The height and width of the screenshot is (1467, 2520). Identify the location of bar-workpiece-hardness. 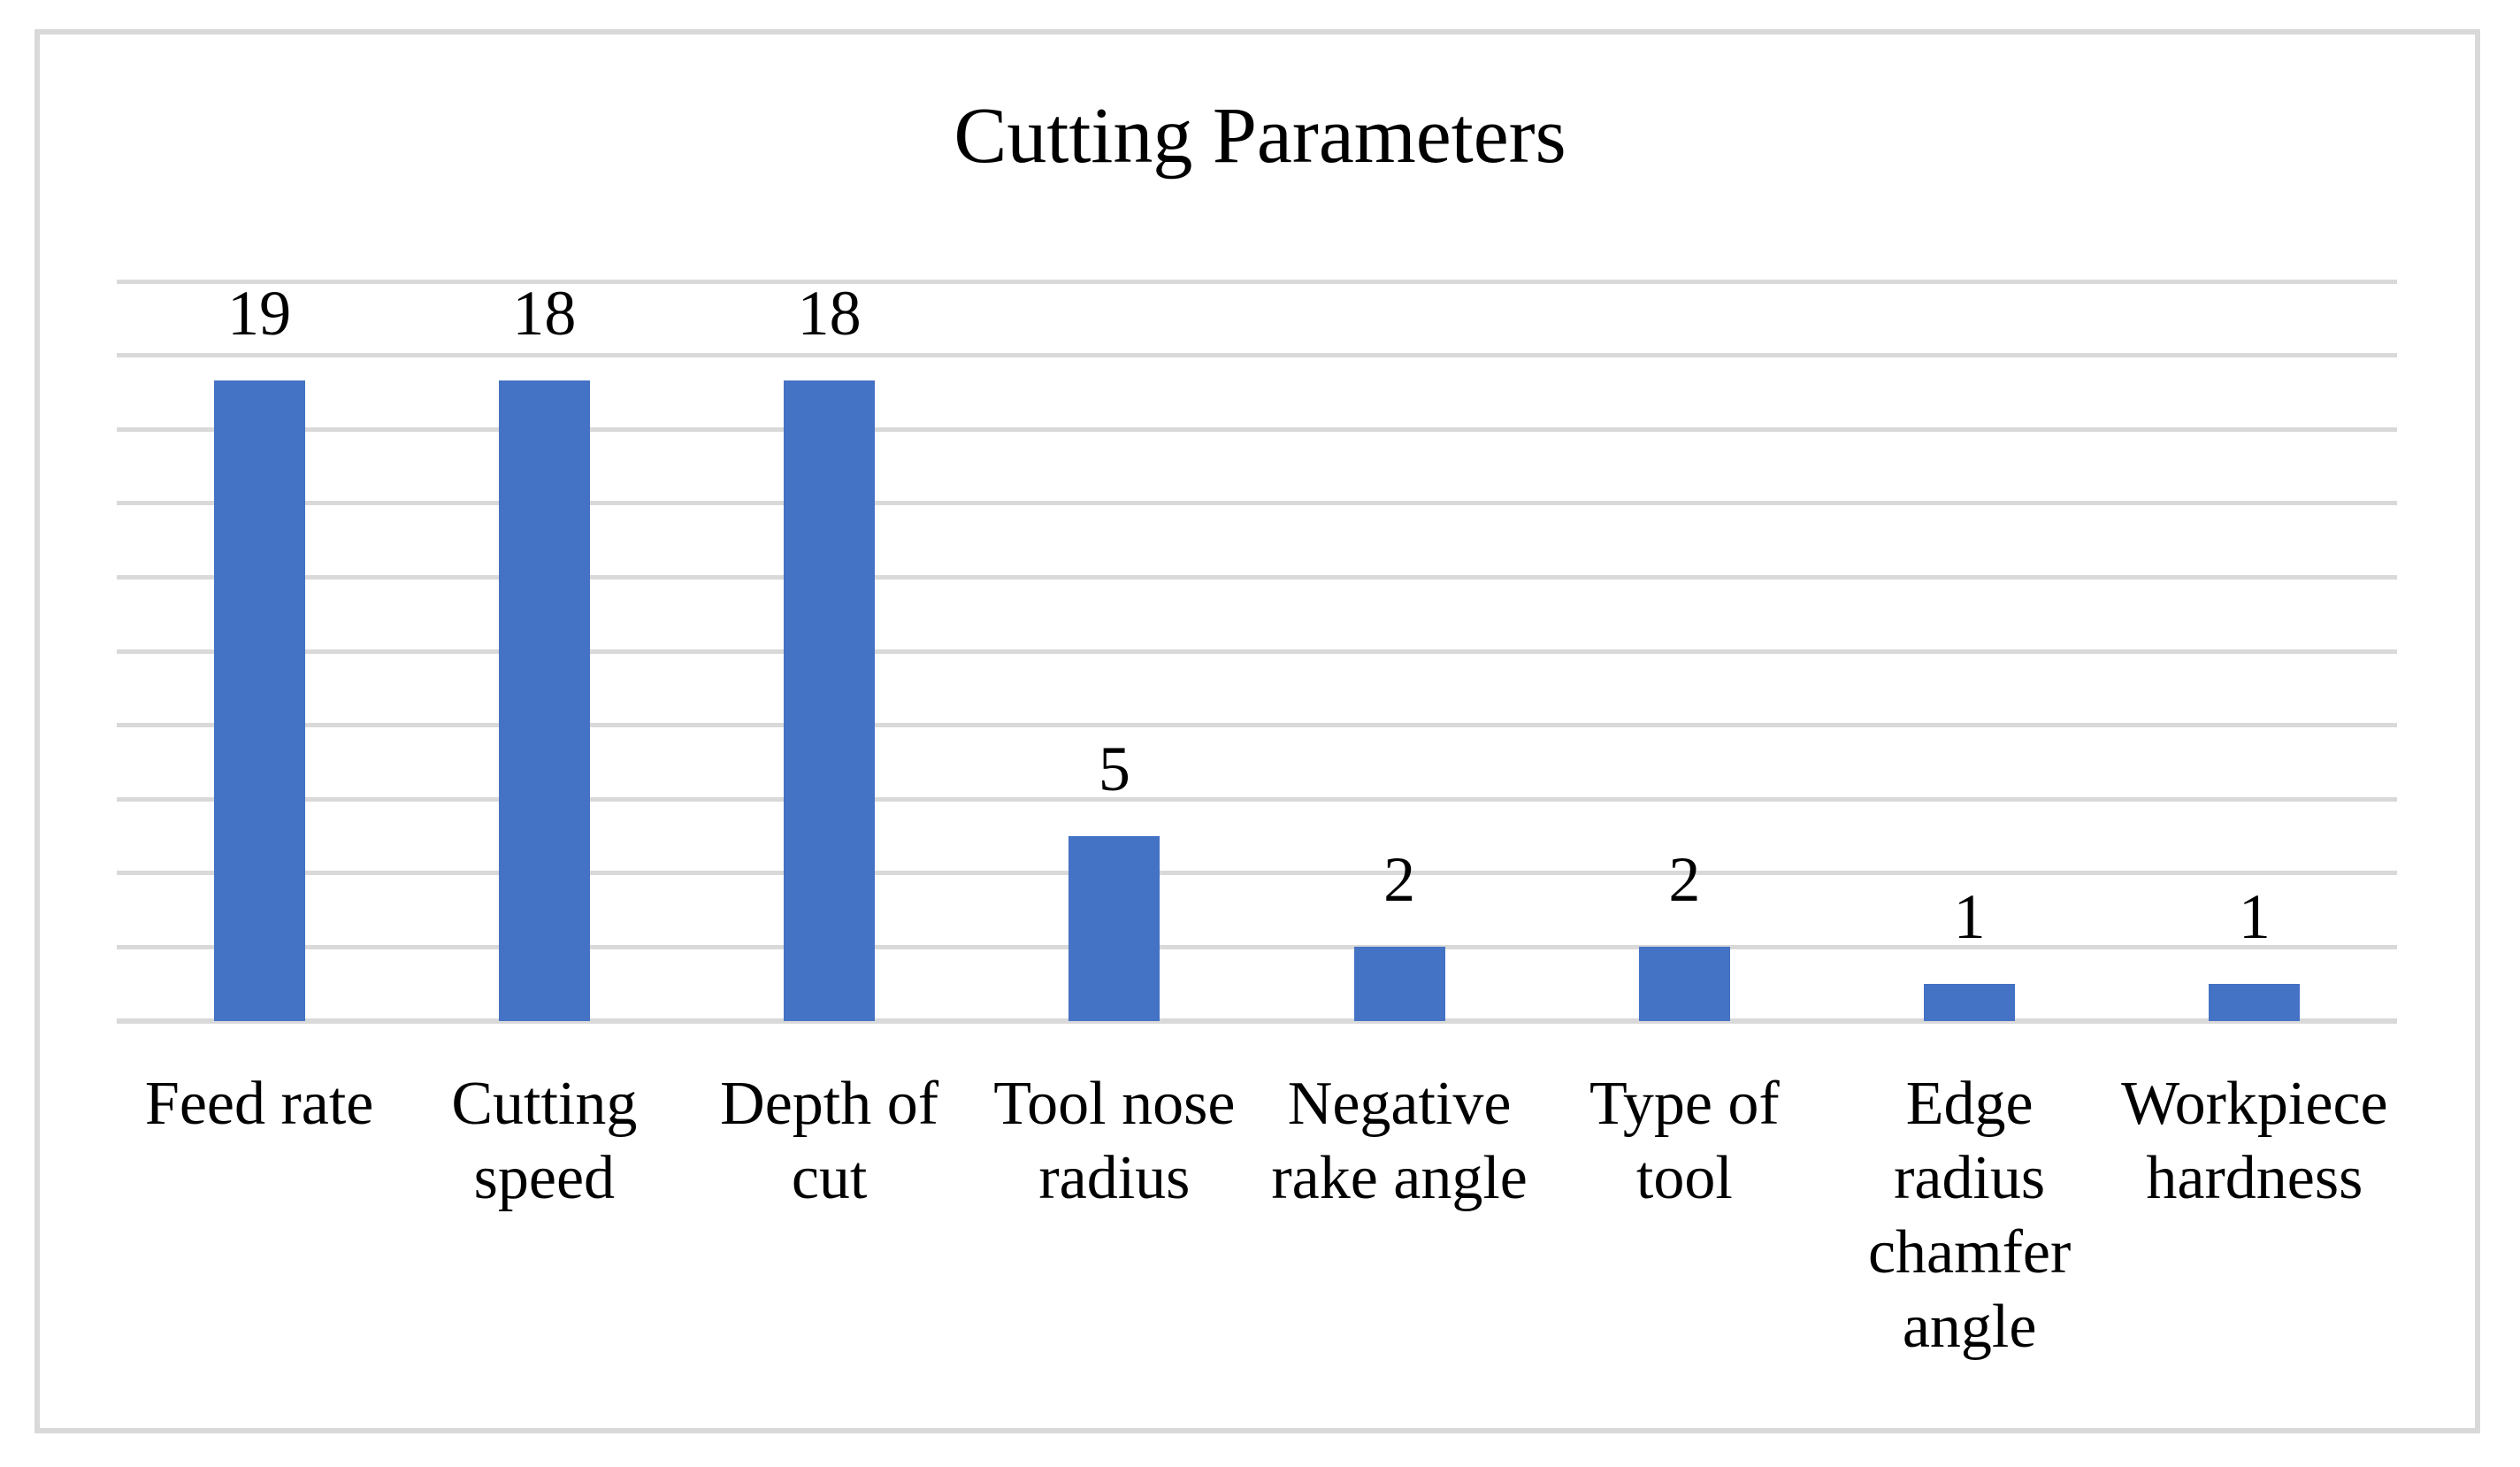
(2255, 1002).